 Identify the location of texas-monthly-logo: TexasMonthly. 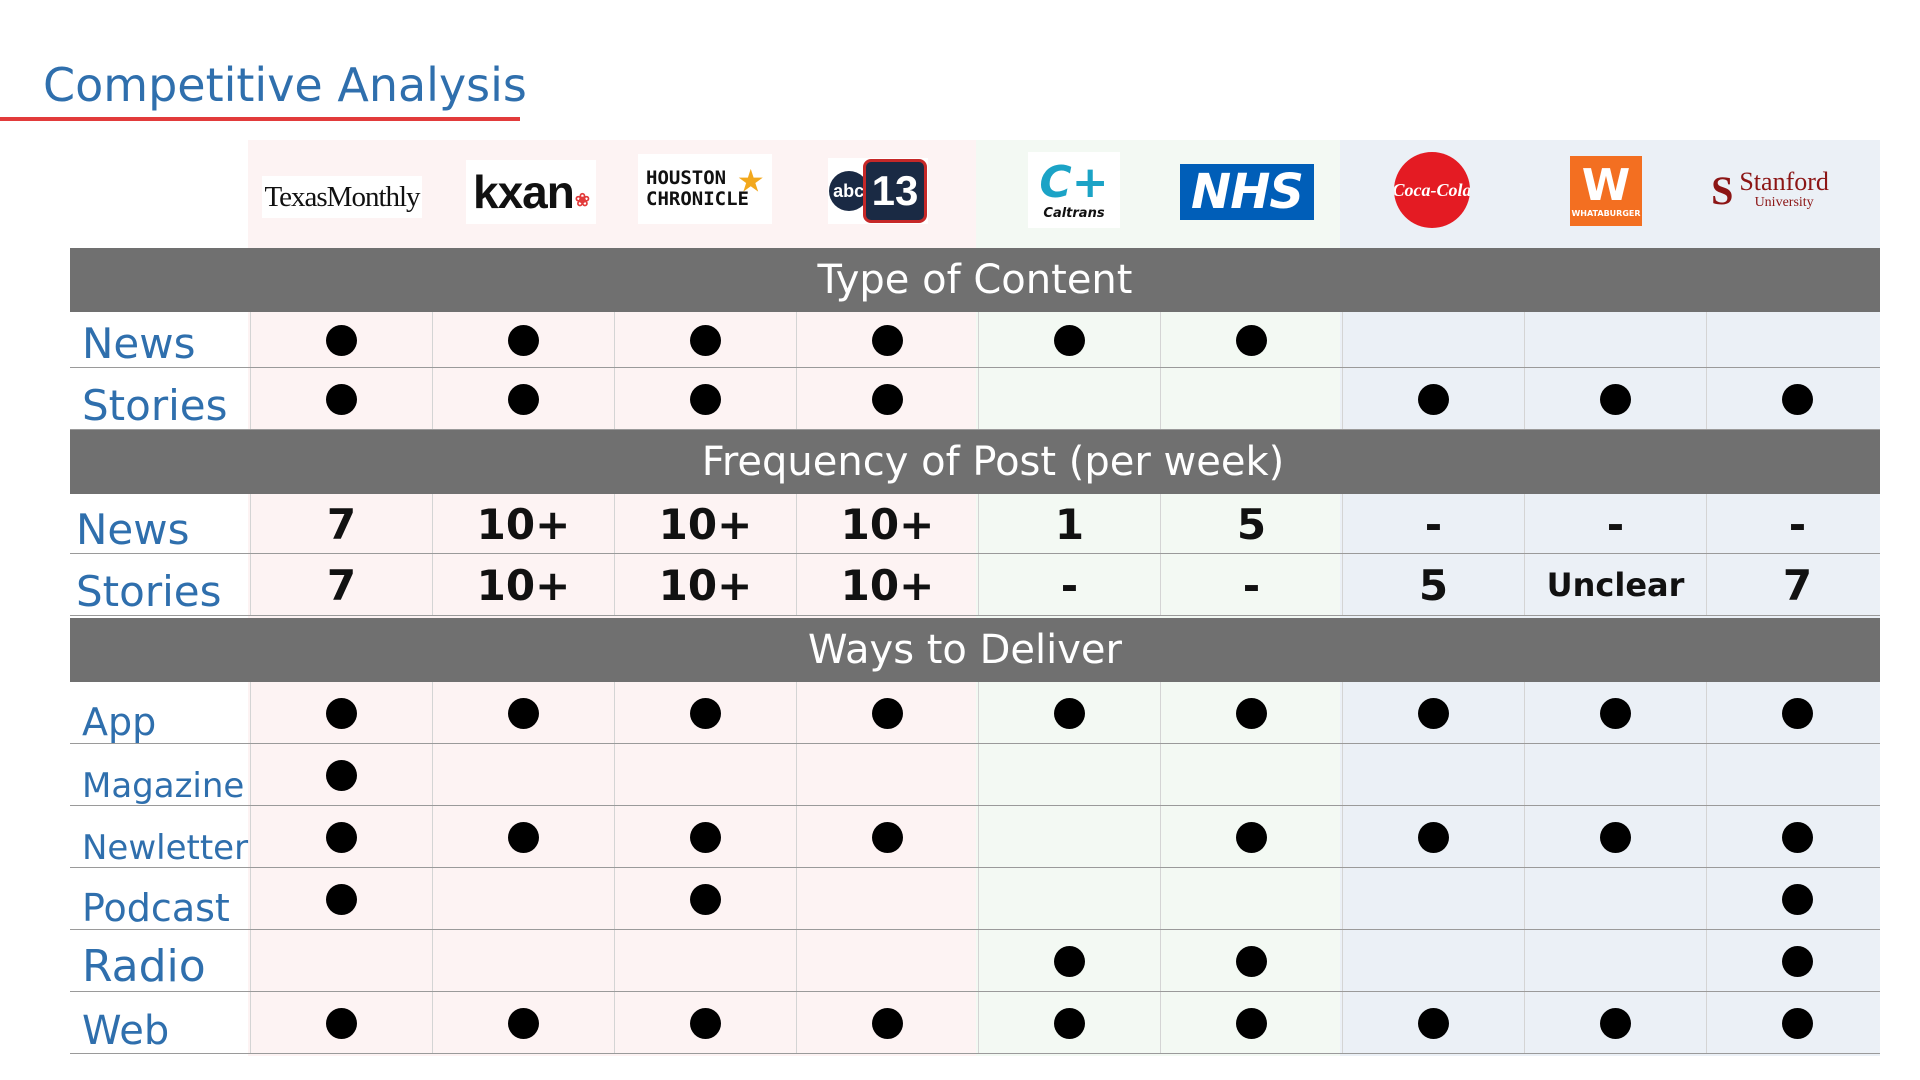
(342, 197).